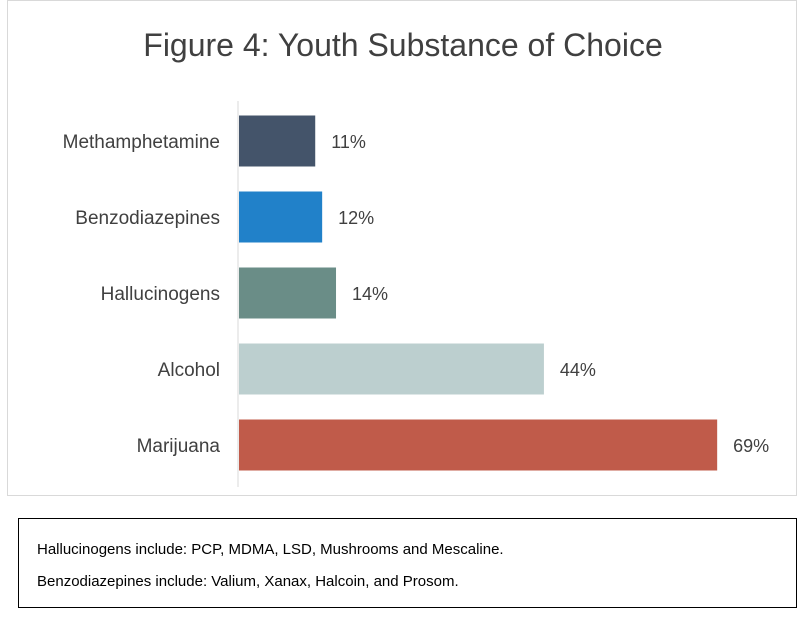 Image resolution: width=801 pixels, height=617 pixels. I want to click on data-label: 11%, so click(348, 142).